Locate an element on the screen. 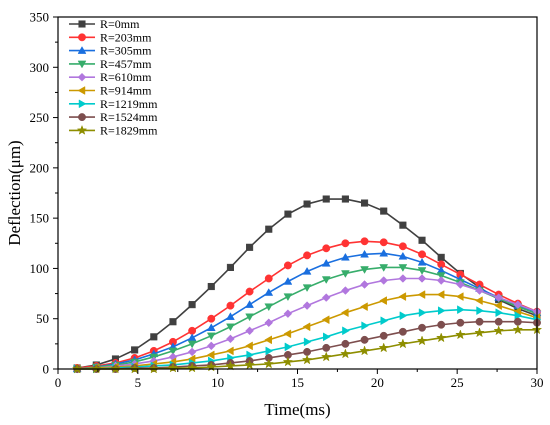 The width and height of the screenshot is (550, 425). x-axis-title: Time(ms) is located at coordinates (297, 409).